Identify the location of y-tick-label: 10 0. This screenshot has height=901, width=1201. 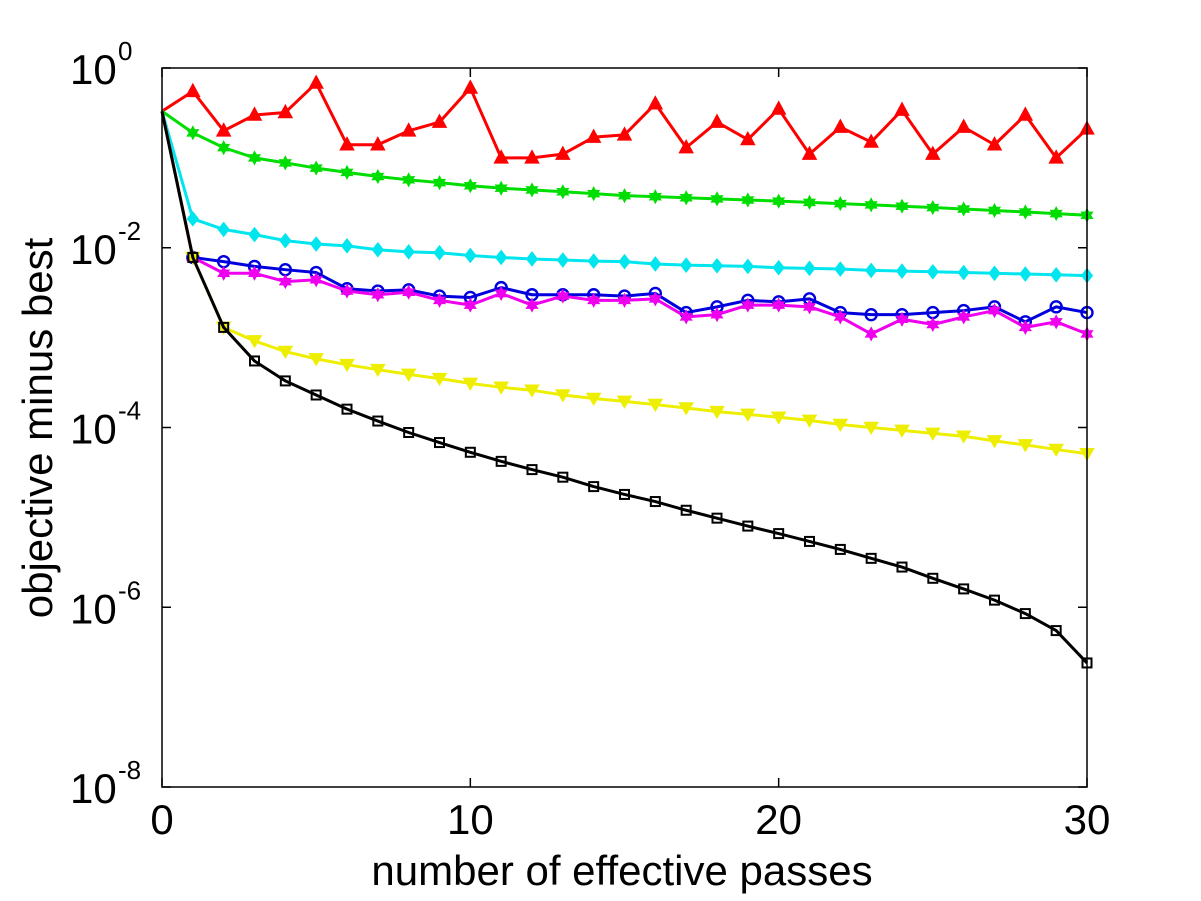
(101, 64).